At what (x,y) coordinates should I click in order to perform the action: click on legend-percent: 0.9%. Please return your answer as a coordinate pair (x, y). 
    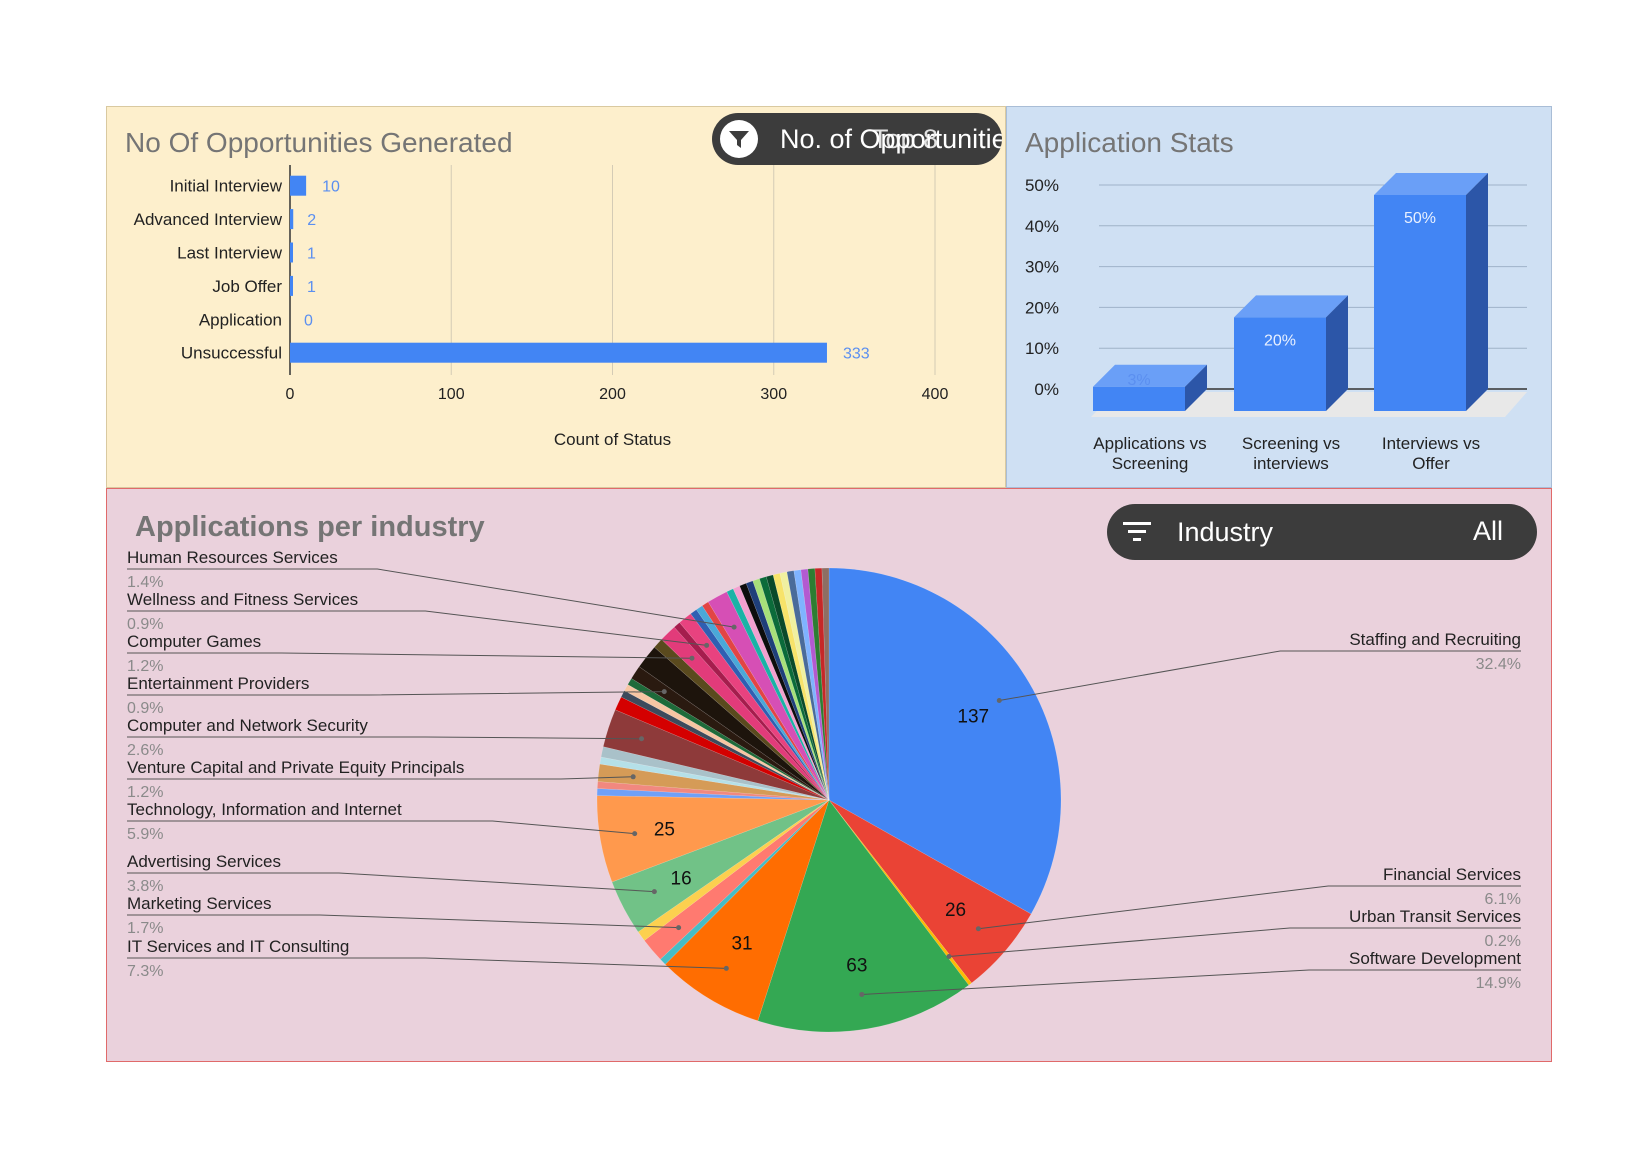
    Looking at the image, I should click on (145, 708).